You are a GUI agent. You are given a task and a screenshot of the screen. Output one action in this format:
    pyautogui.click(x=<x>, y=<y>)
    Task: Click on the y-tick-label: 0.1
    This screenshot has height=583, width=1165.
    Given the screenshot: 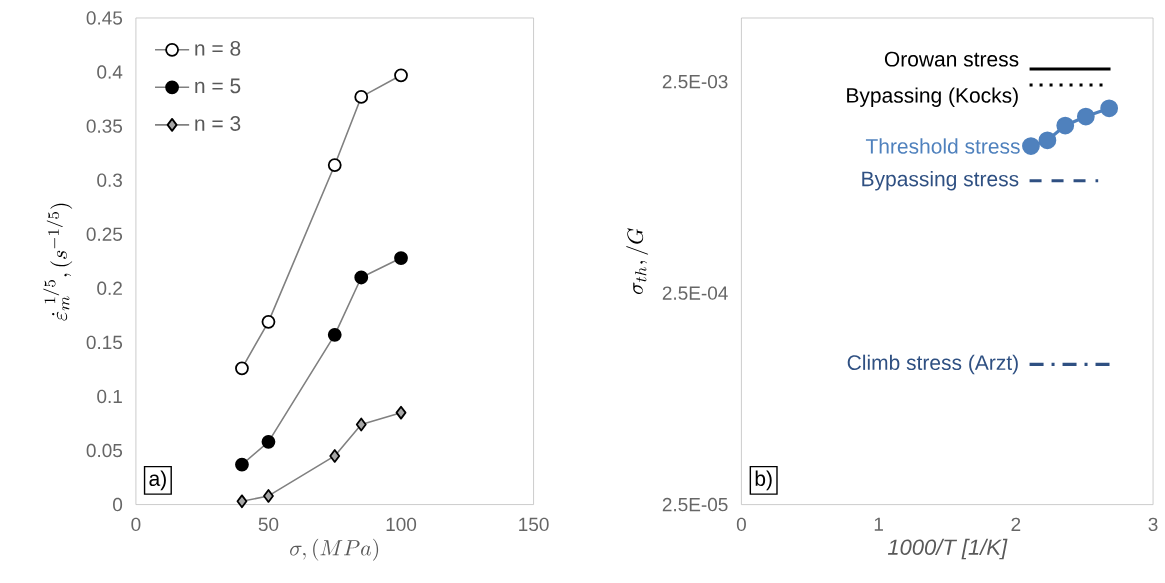 What is the action you would take?
    pyautogui.click(x=109, y=396)
    